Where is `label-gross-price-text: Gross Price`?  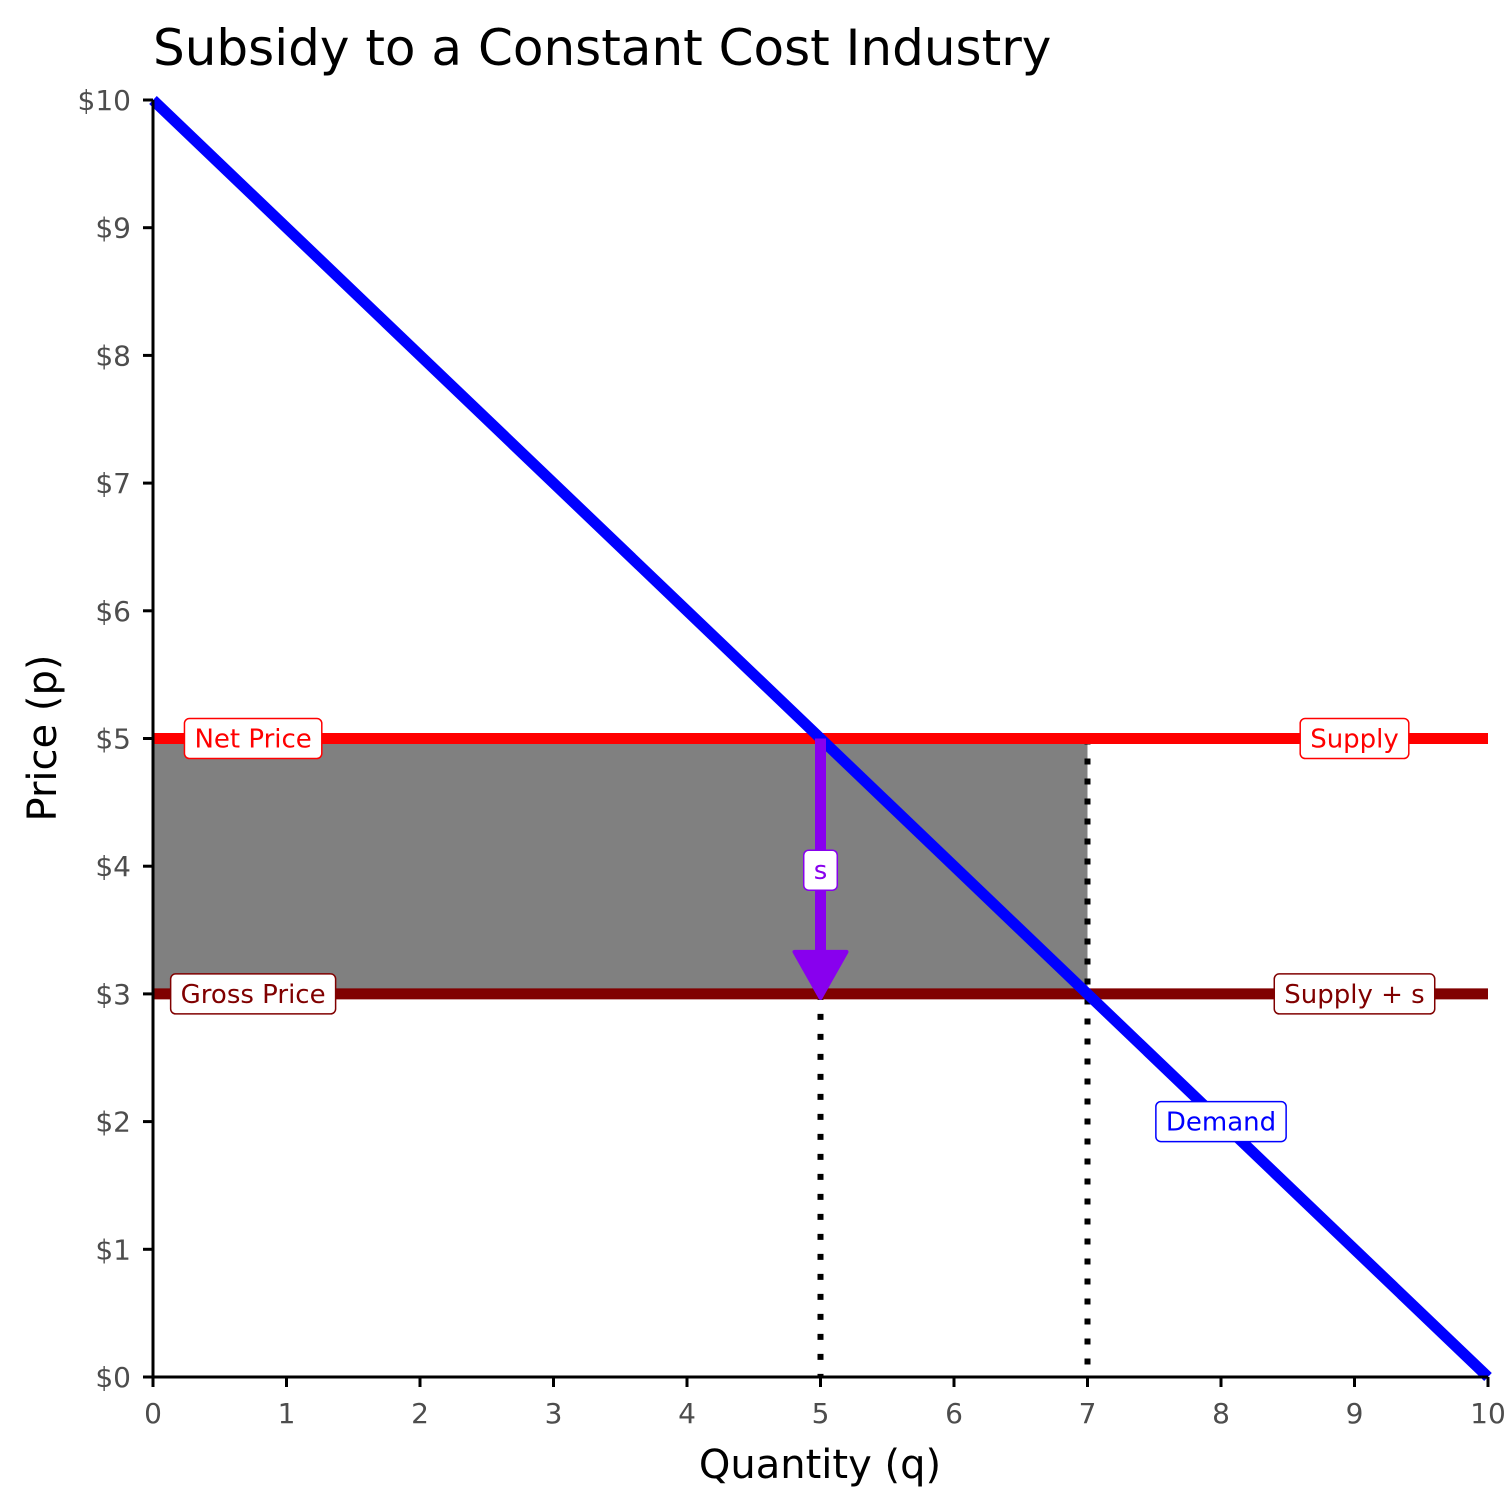 label-gross-price-text: Gross Price is located at coordinates (253, 995).